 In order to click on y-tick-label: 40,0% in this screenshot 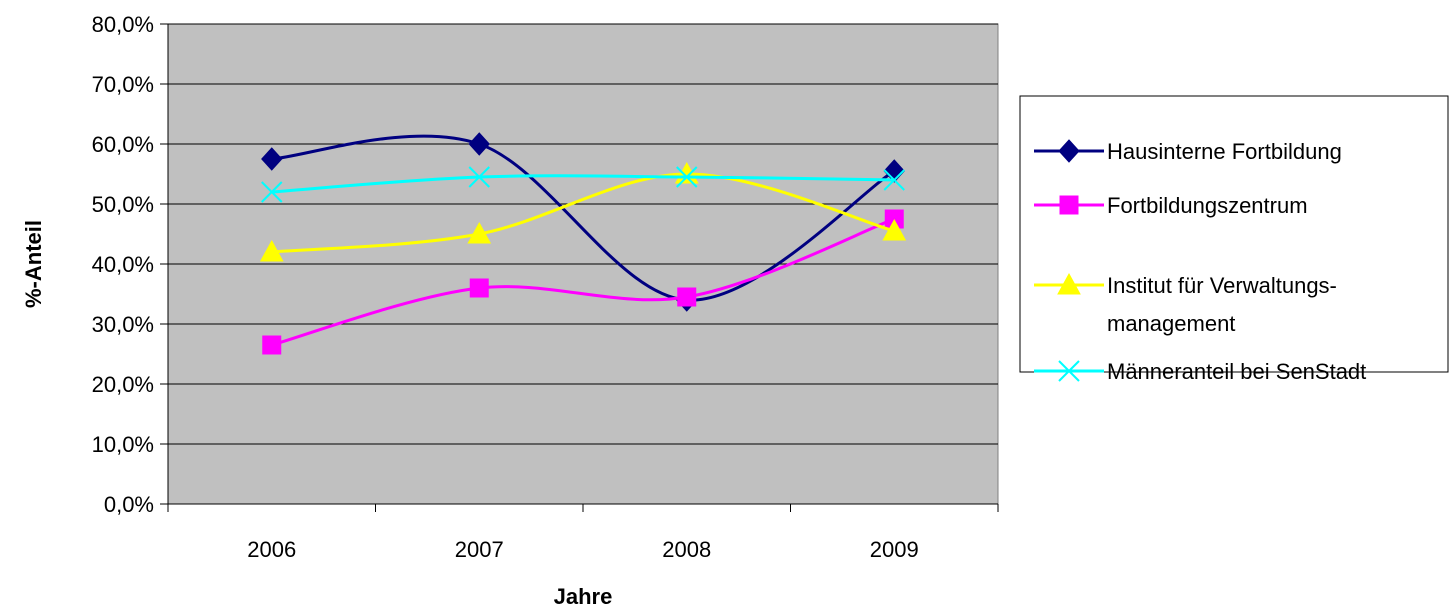, I will do `click(123, 264)`.